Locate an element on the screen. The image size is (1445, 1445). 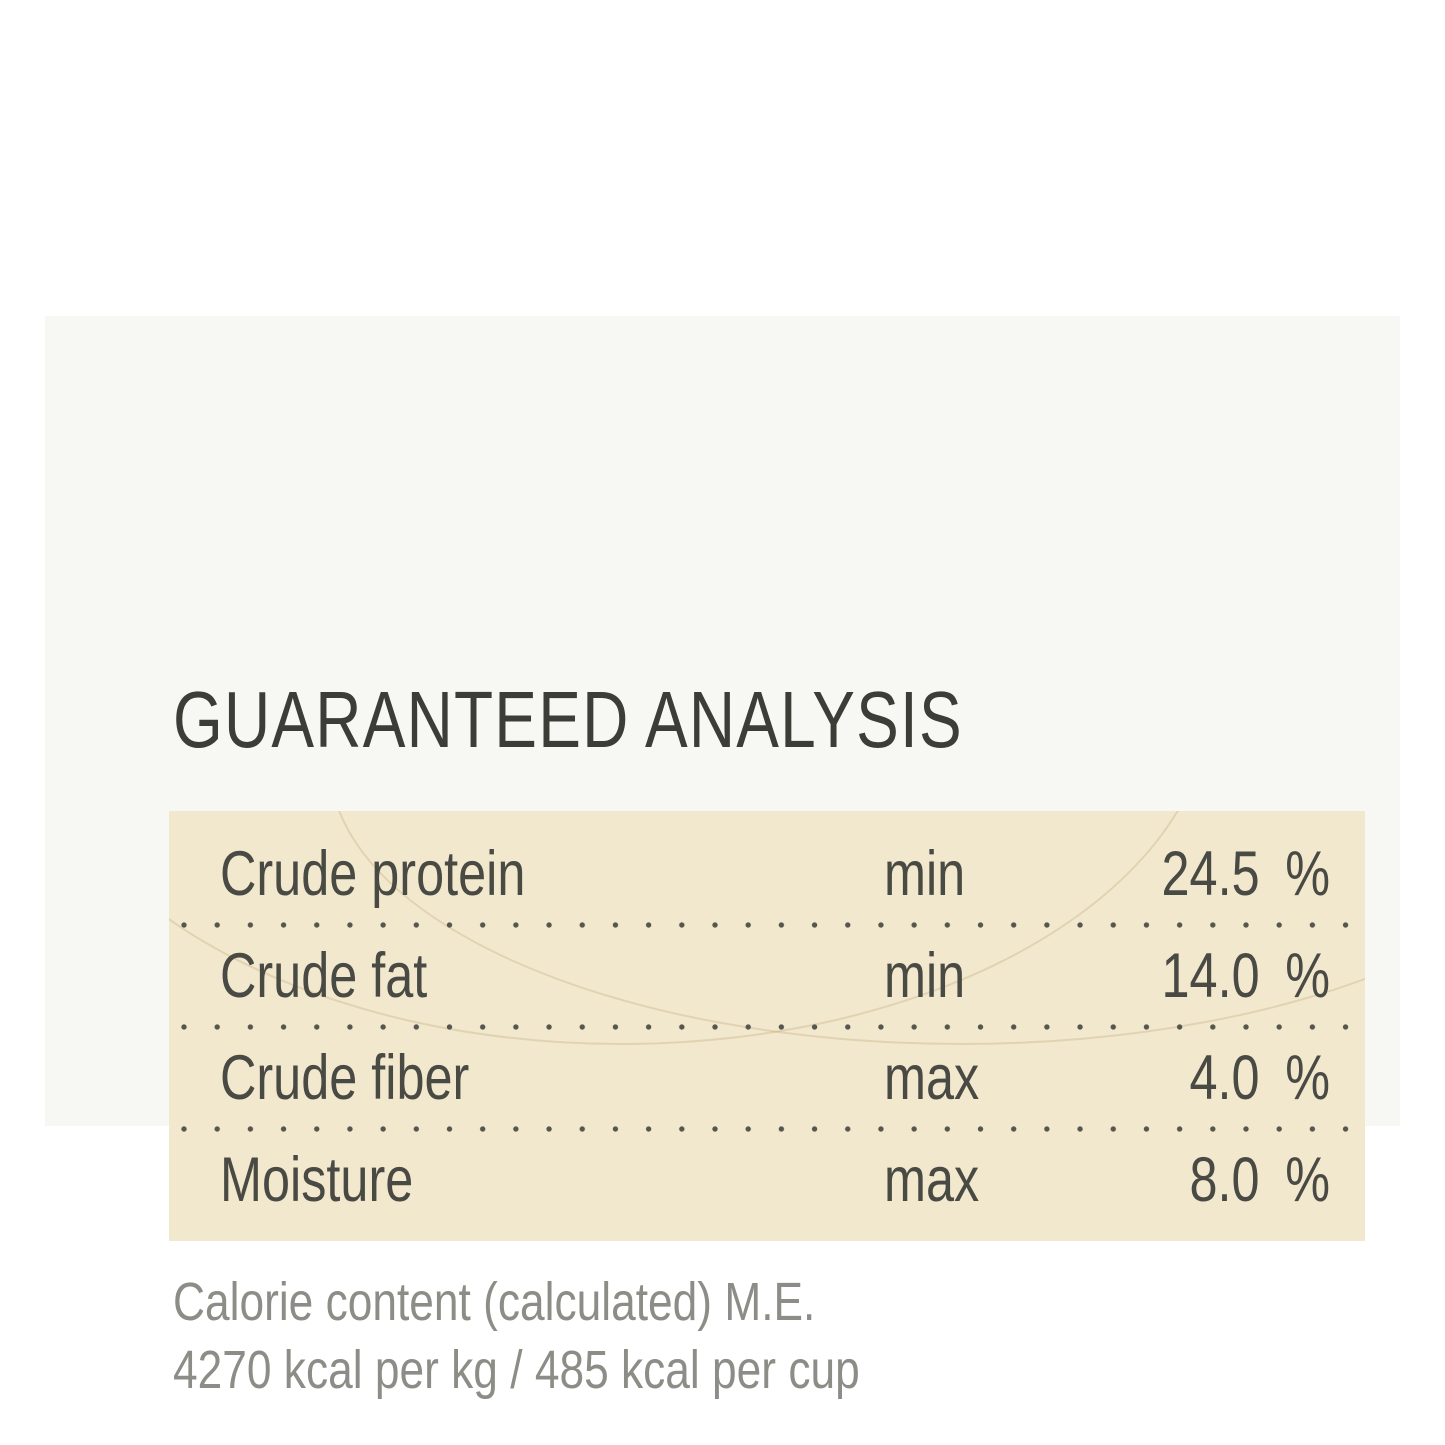
table-row: Crude fiber max 4.0 % is located at coordinates (775, 1078).